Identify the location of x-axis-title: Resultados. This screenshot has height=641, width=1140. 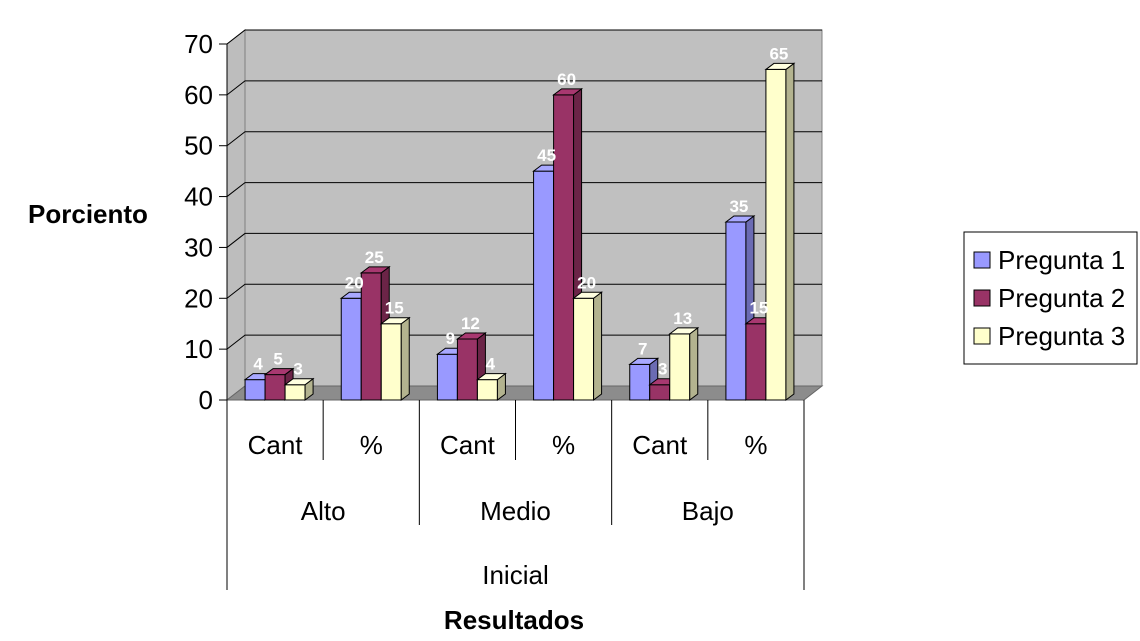
(514, 620).